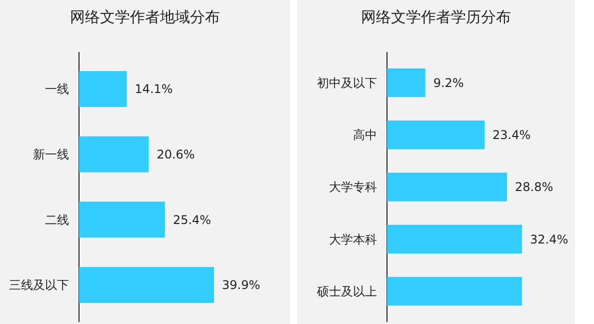 The width and height of the screenshot is (594, 324). I want to click on chart-title: 网络文学作者学历分布, so click(436, 17).